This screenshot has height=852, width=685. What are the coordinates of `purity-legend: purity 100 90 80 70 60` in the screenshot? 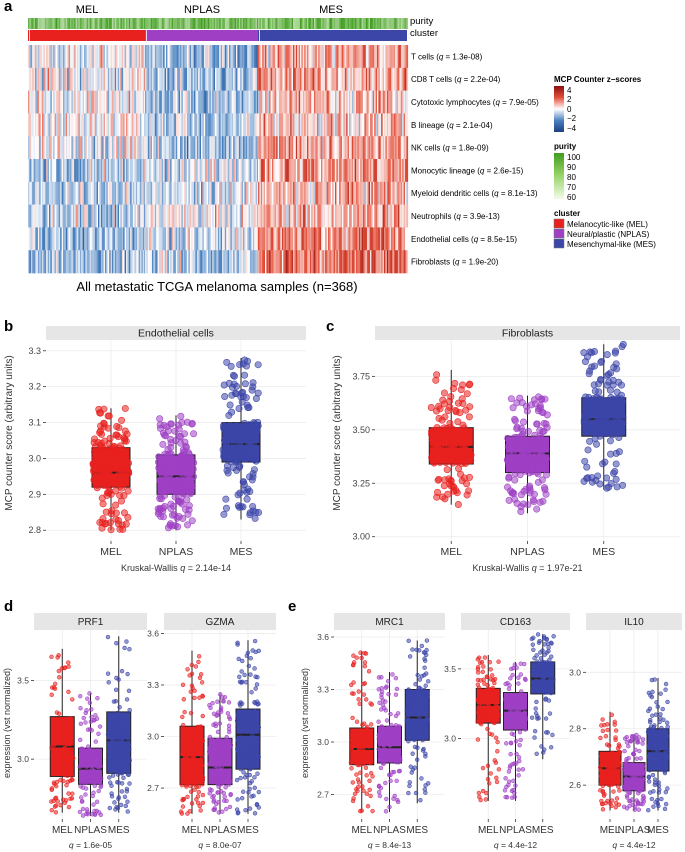 It's located at (567, 172).